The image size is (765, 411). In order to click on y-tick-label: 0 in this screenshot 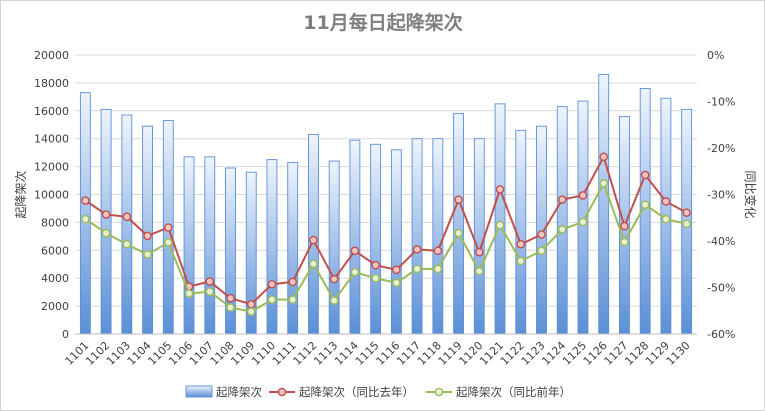, I will do `click(65, 334)`.